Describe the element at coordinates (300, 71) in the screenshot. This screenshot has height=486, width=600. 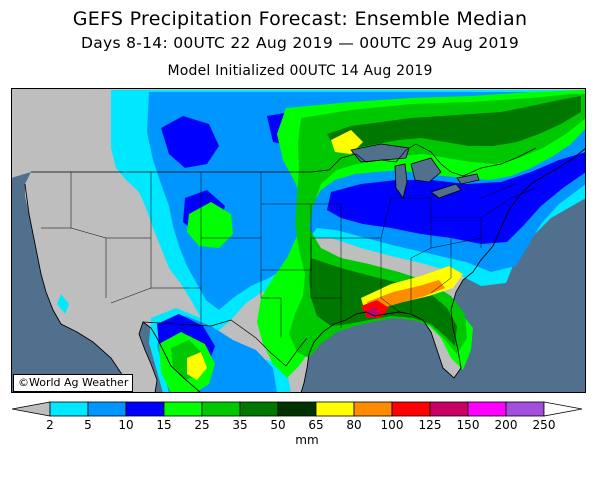
I see `model-init: Model Initialized 00UTC 14 Aug 2019` at that location.